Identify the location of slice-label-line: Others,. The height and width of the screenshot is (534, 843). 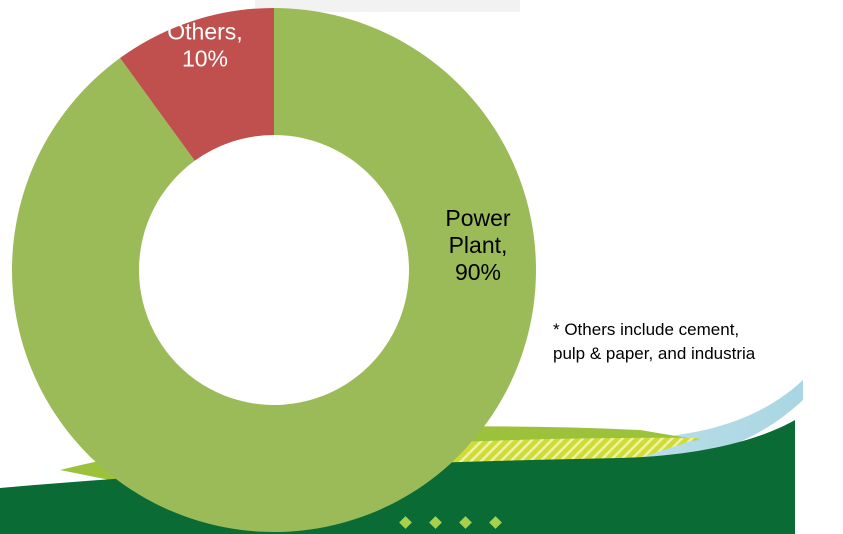
(204, 32).